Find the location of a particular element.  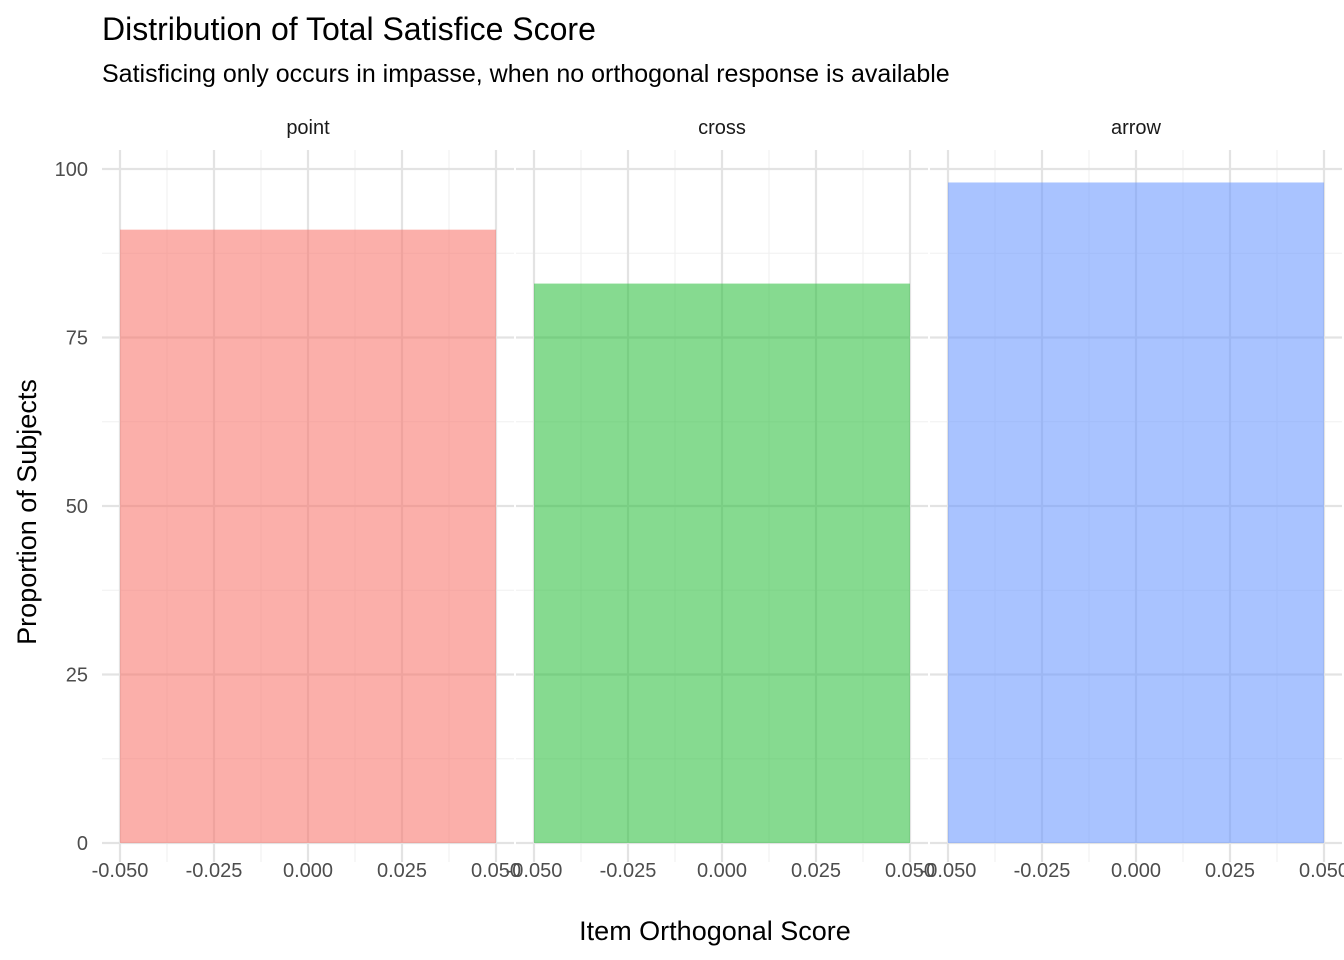

y-tick-label: 50 is located at coordinates (77, 507).